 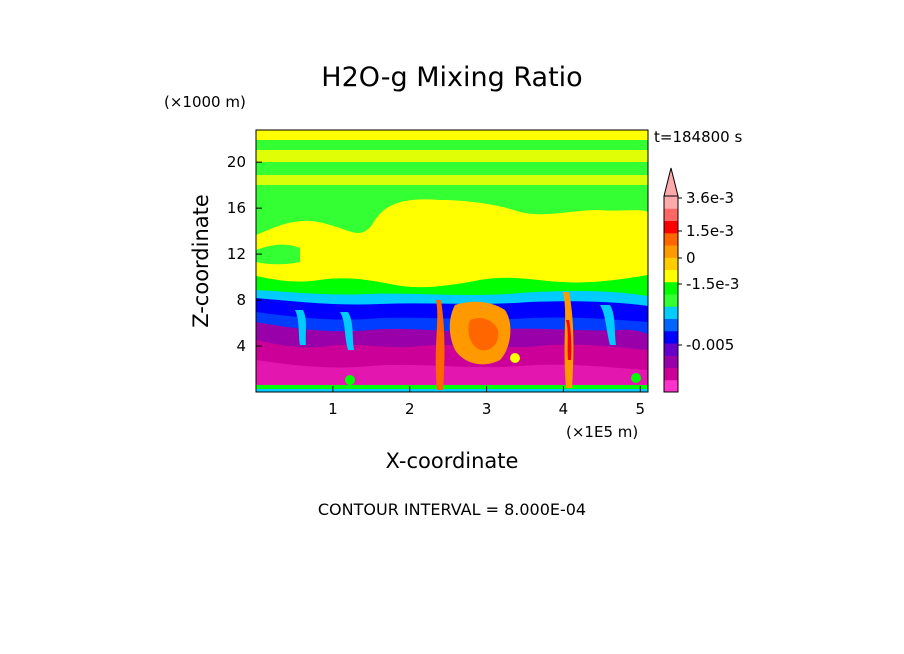 I want to click on x-axis-ticks: 1 2 3 4 5, so click(x=486, y=402).